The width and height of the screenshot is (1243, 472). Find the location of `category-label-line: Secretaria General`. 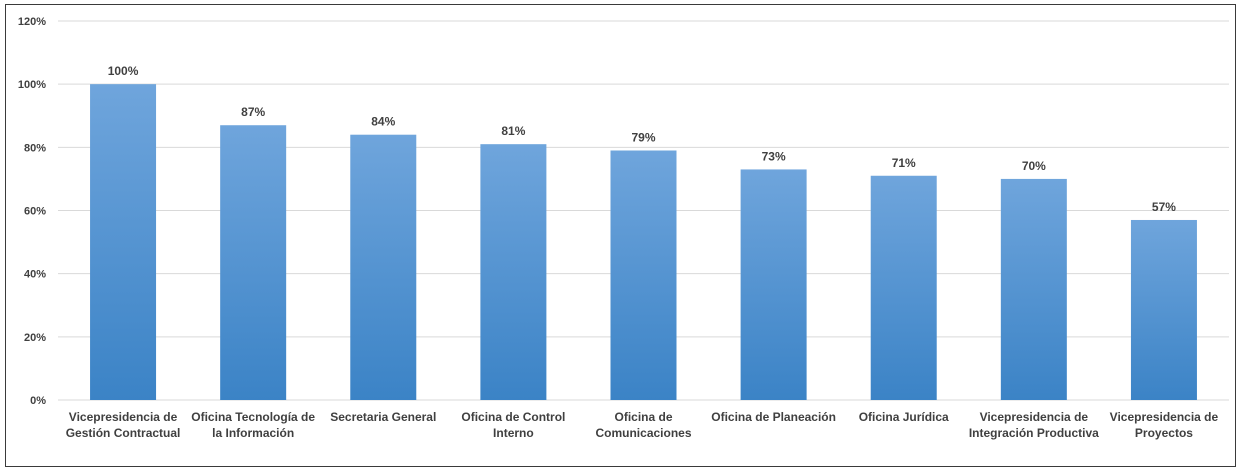

category-label-line: Secretaria General is located at coordinates (383, 417).